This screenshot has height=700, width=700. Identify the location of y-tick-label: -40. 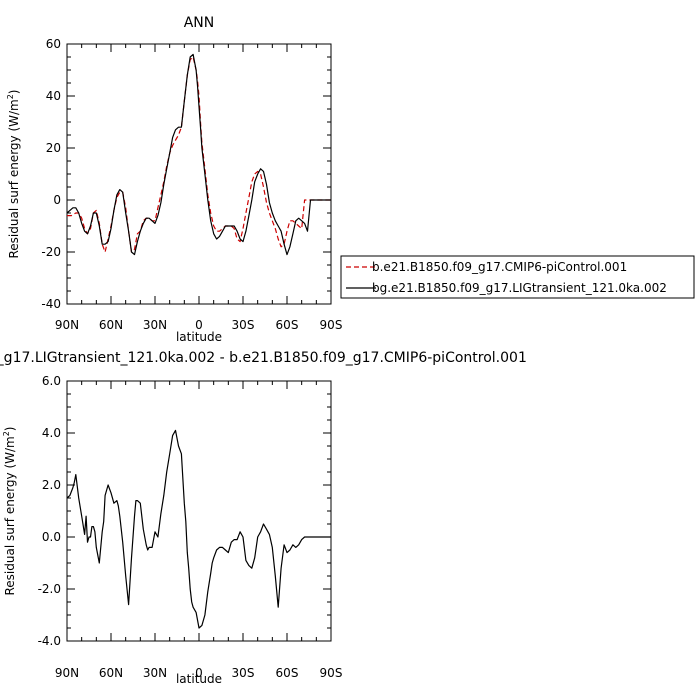
(51, 304).